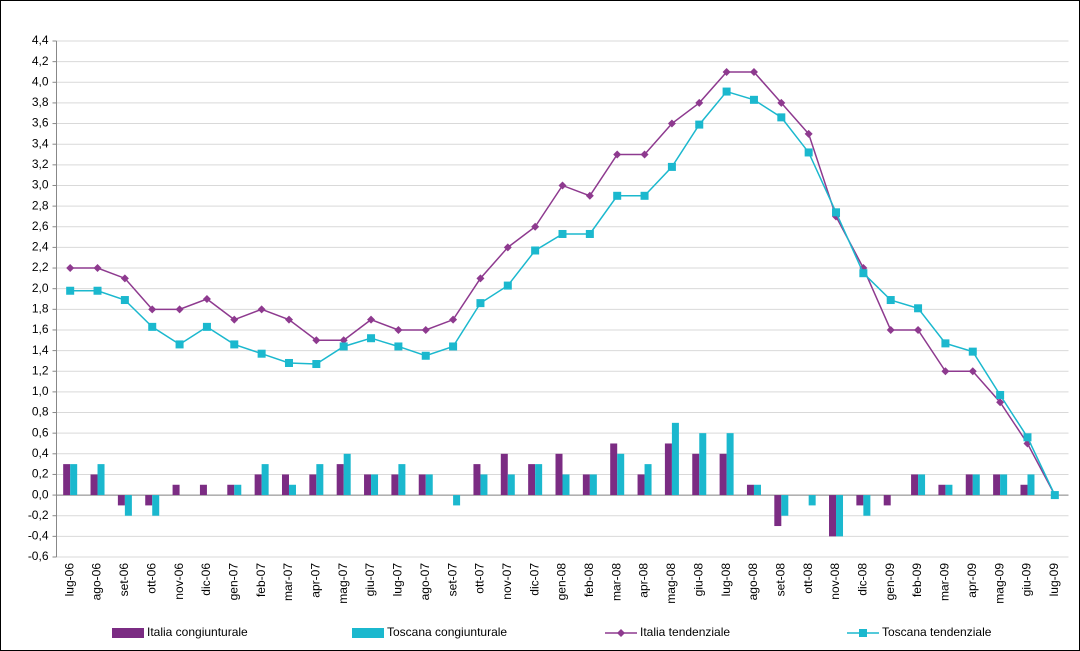 The height and width of the screenshot is (651, 1080). Describe the element at coordinates (40, 226) in the screenshot. I see `y-tick-label: 2,6` at that location.